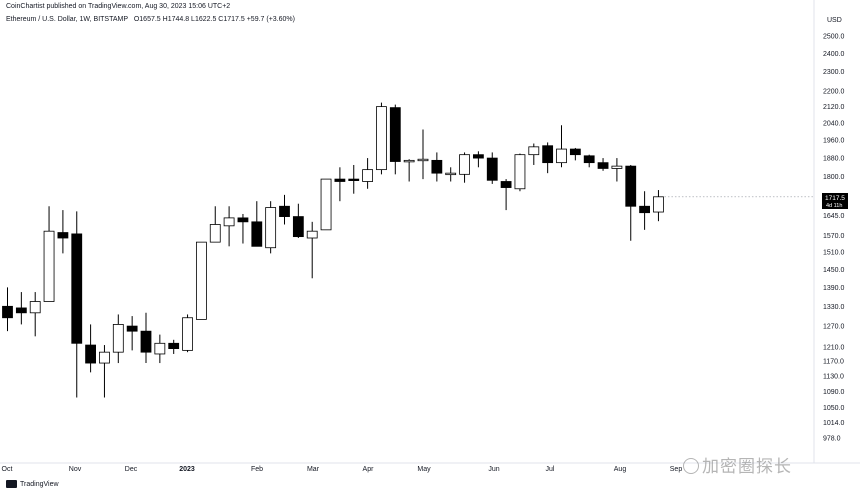  I want to click on tradingview-logo: TradingView, so click(32, 484).